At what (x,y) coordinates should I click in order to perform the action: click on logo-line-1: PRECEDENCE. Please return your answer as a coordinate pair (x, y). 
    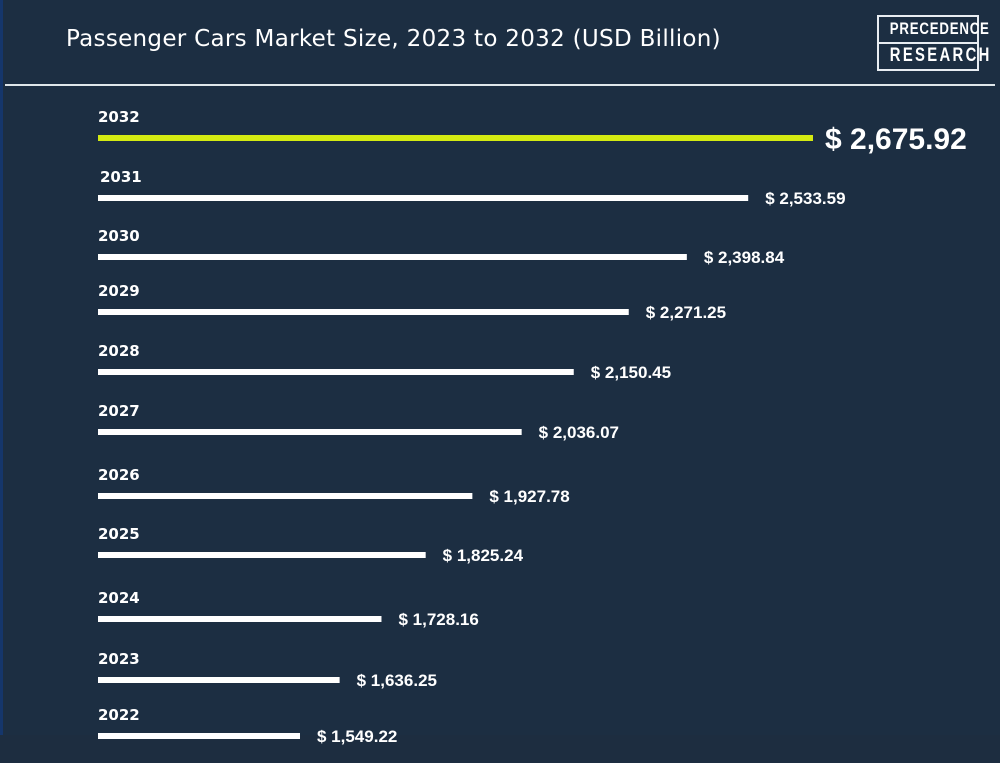
    Looking at the image, I should click on (939, 28).